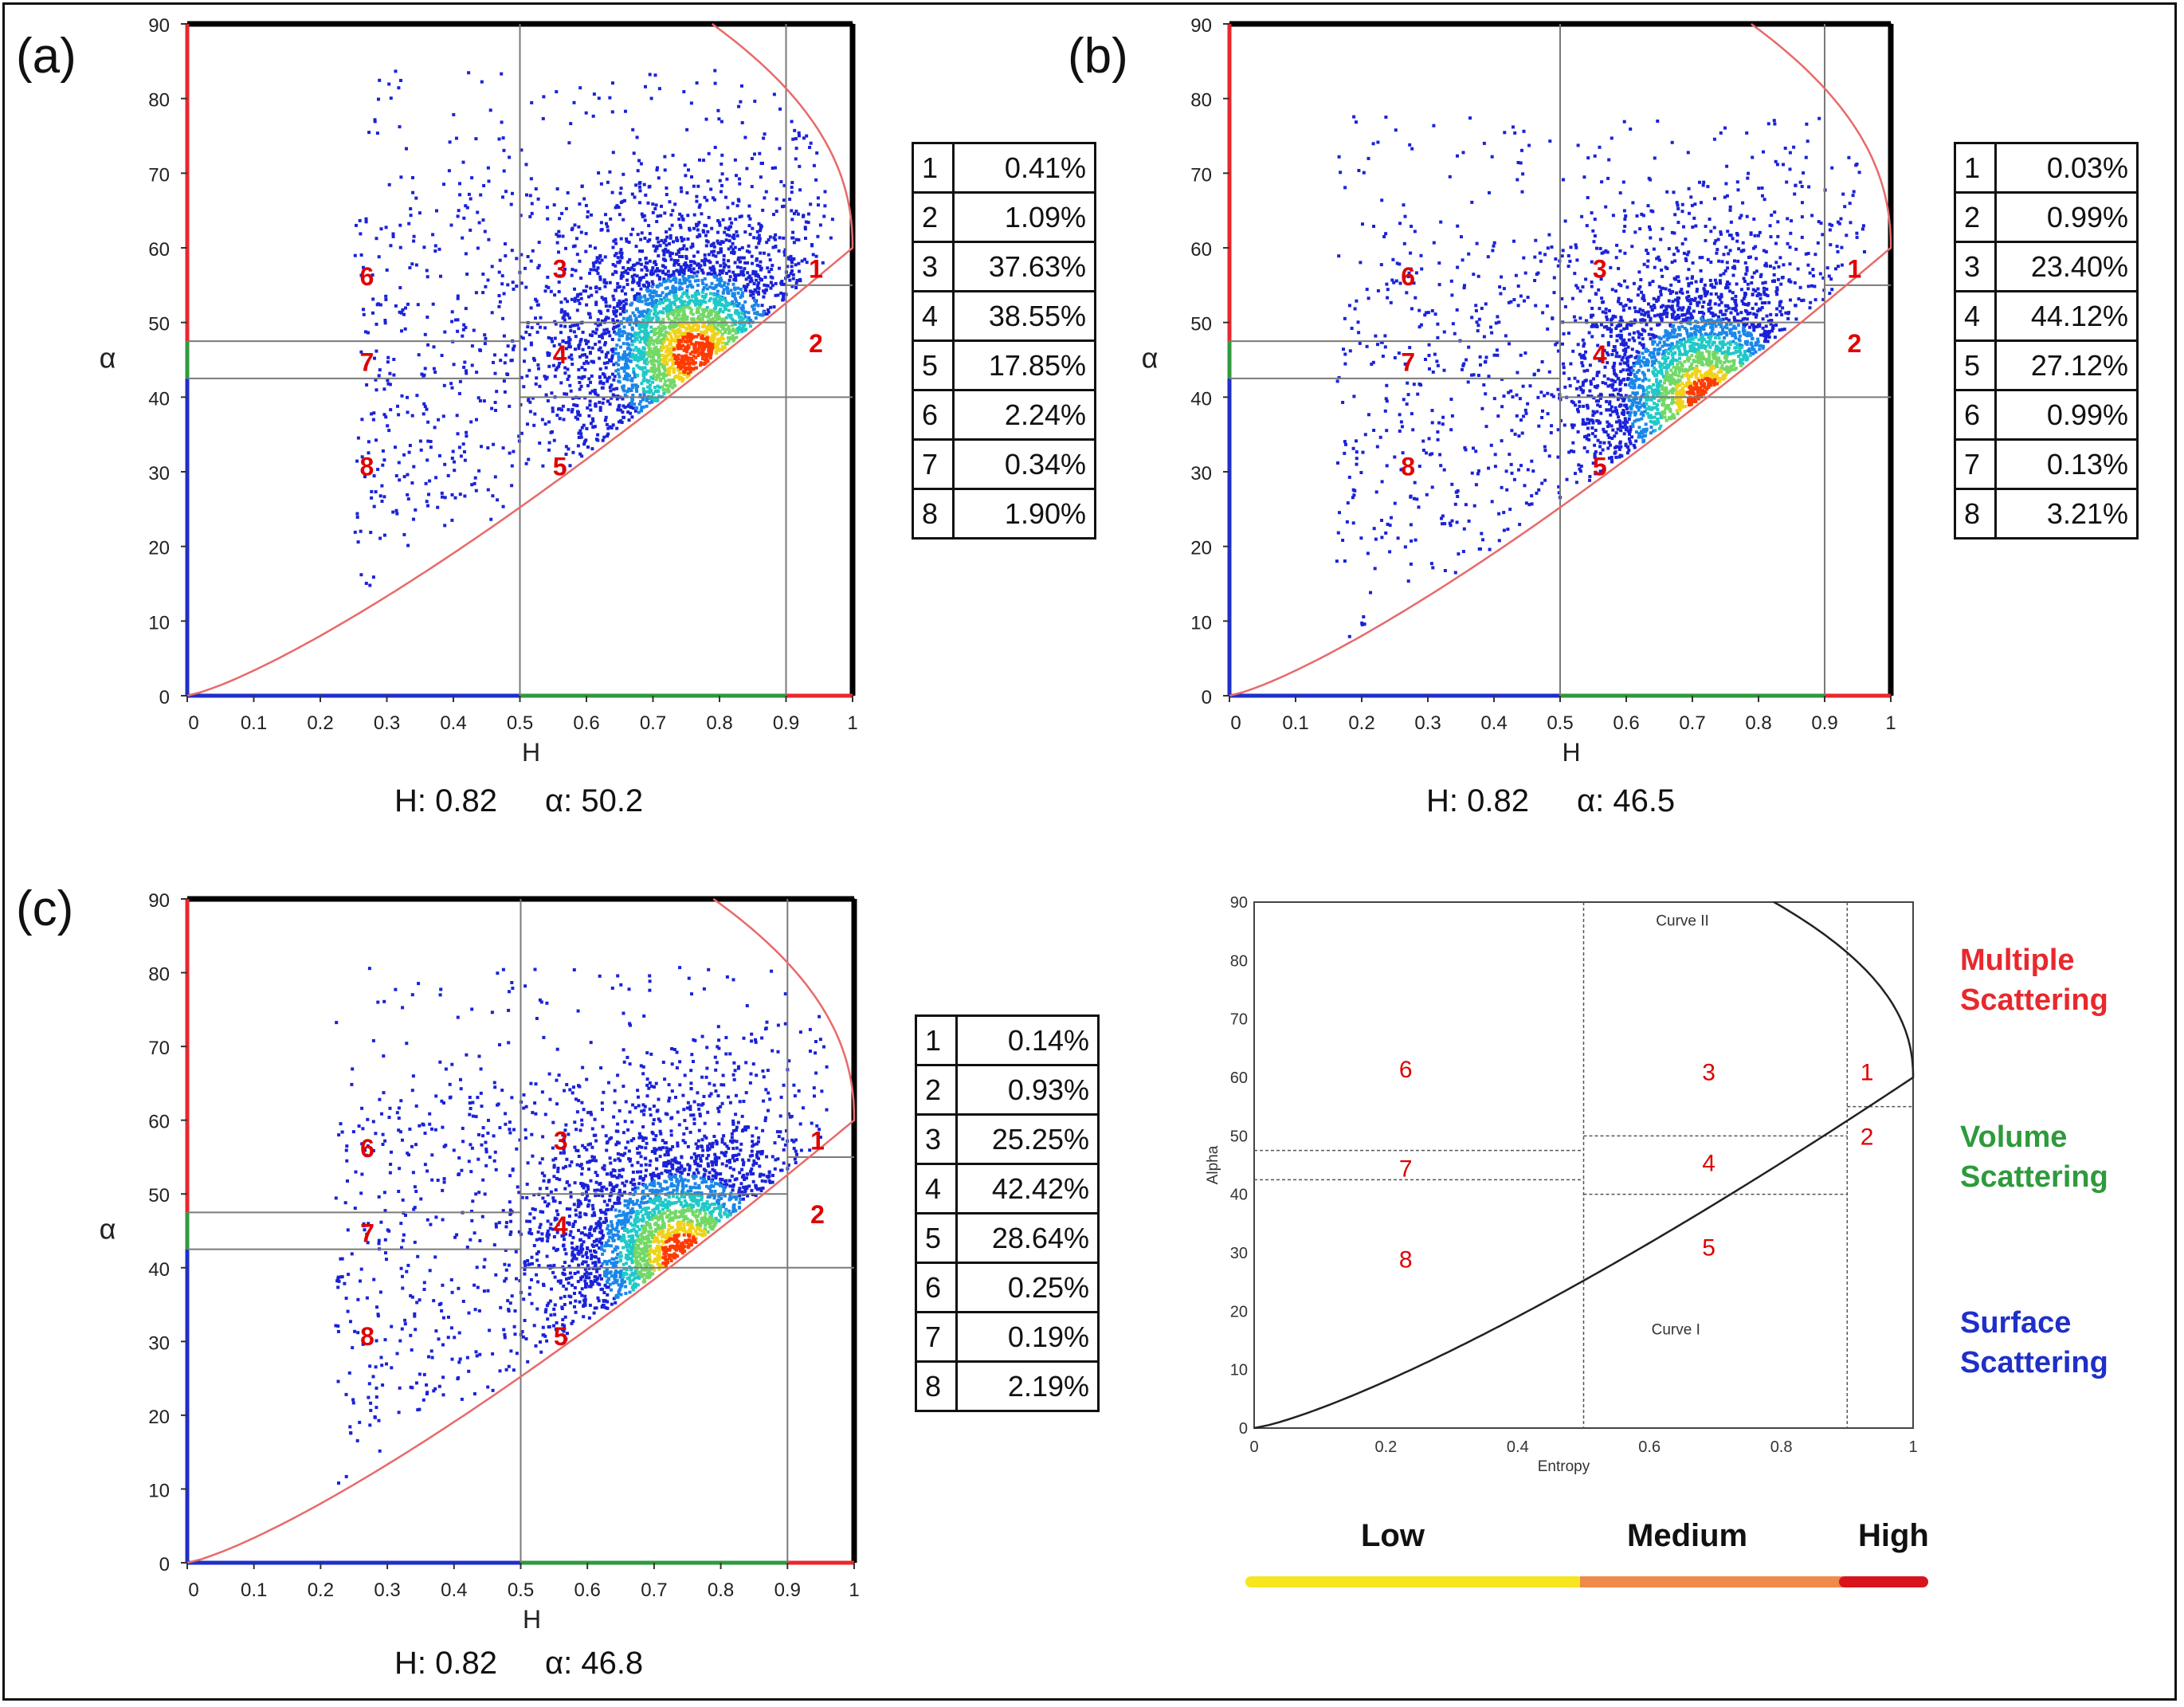  What do you see at coordinates (159, 175) in the screenshot?
I see `y-tick-label: 70` at bounding box center [159, 175].